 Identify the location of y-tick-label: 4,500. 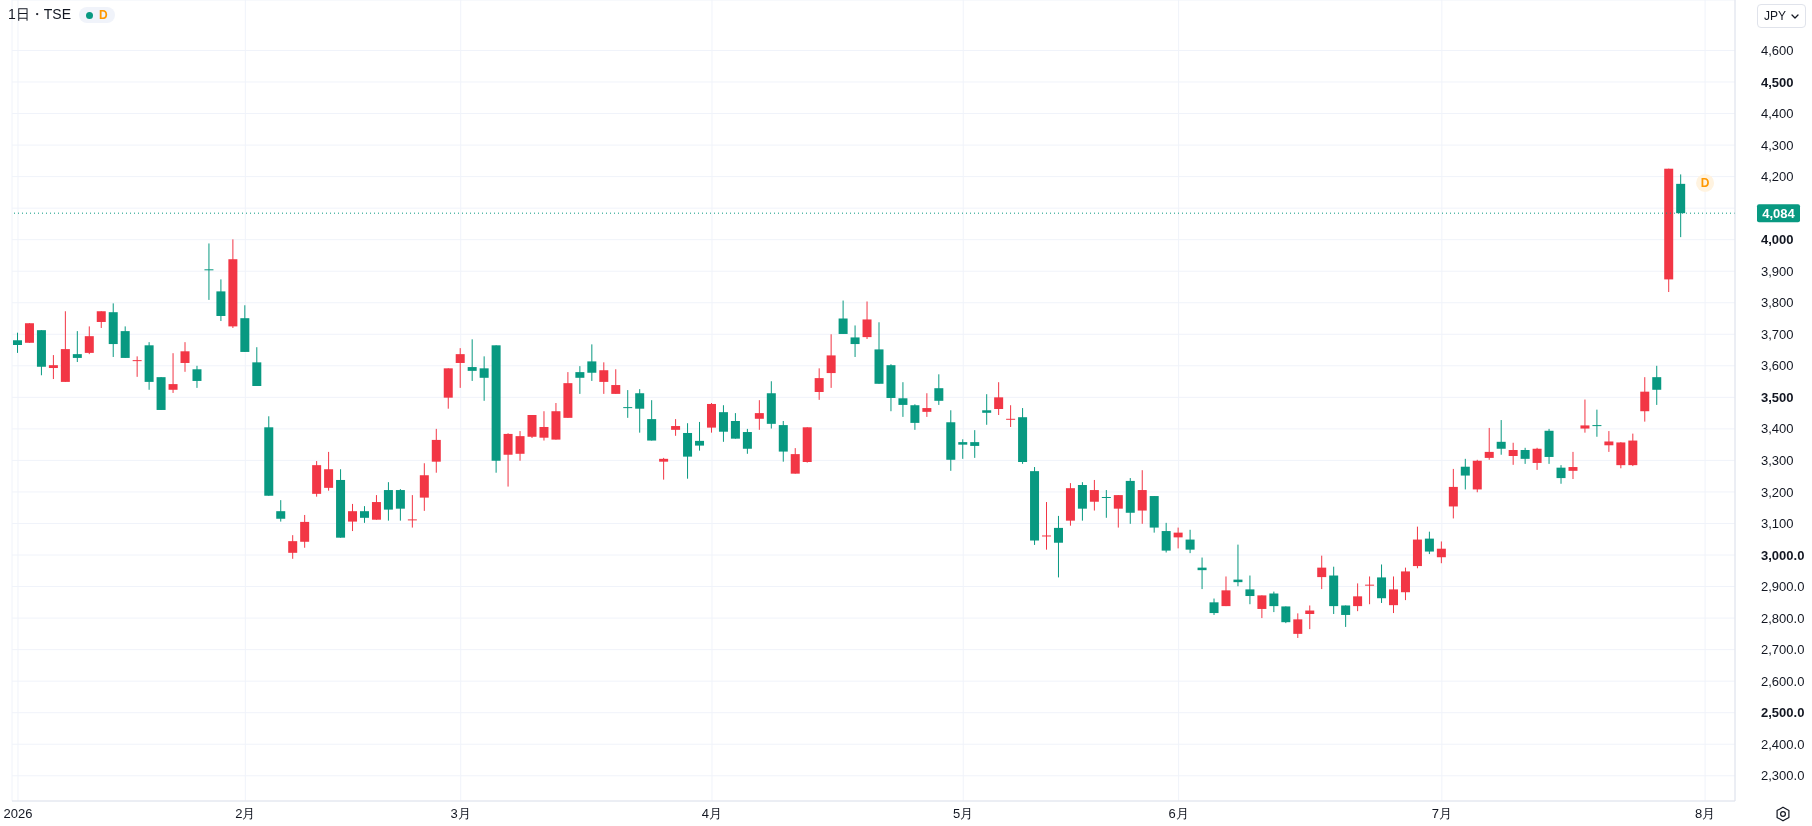
(1777, 82).